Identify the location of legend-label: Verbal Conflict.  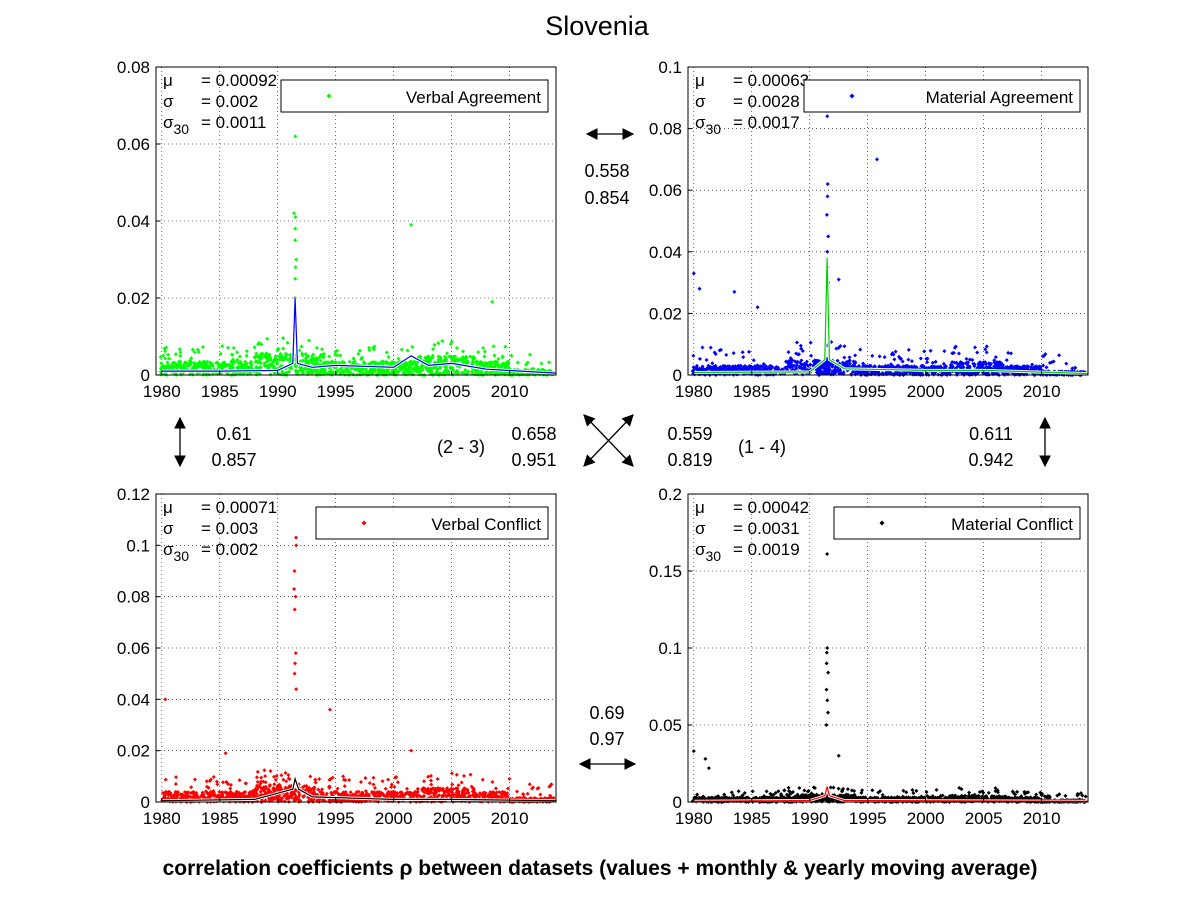
(486, 524).